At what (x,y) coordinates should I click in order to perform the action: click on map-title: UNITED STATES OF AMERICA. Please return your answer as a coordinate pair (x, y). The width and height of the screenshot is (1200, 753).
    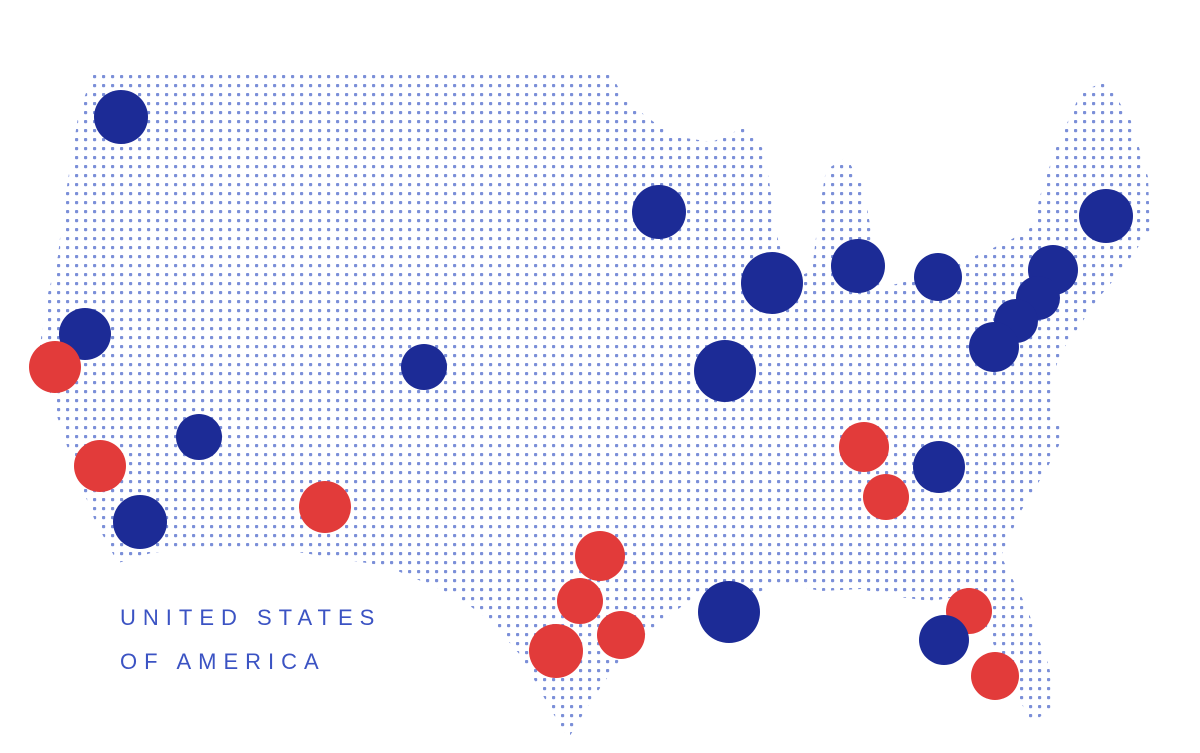
    Looking at the image, I should click on (250, 640).